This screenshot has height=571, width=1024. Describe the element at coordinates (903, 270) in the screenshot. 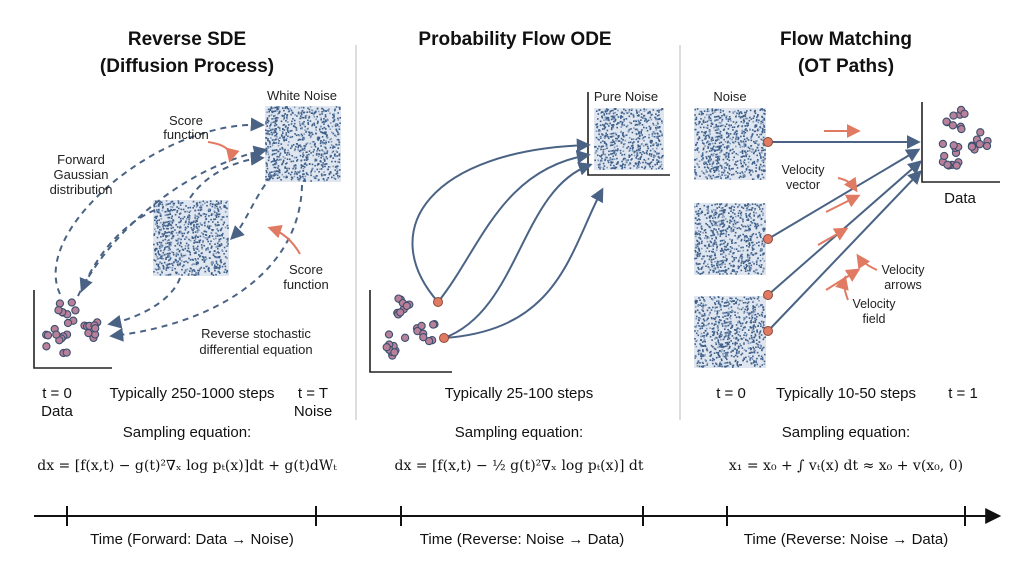

I see `velocity-arrows-label-1: Velocity` at that location.